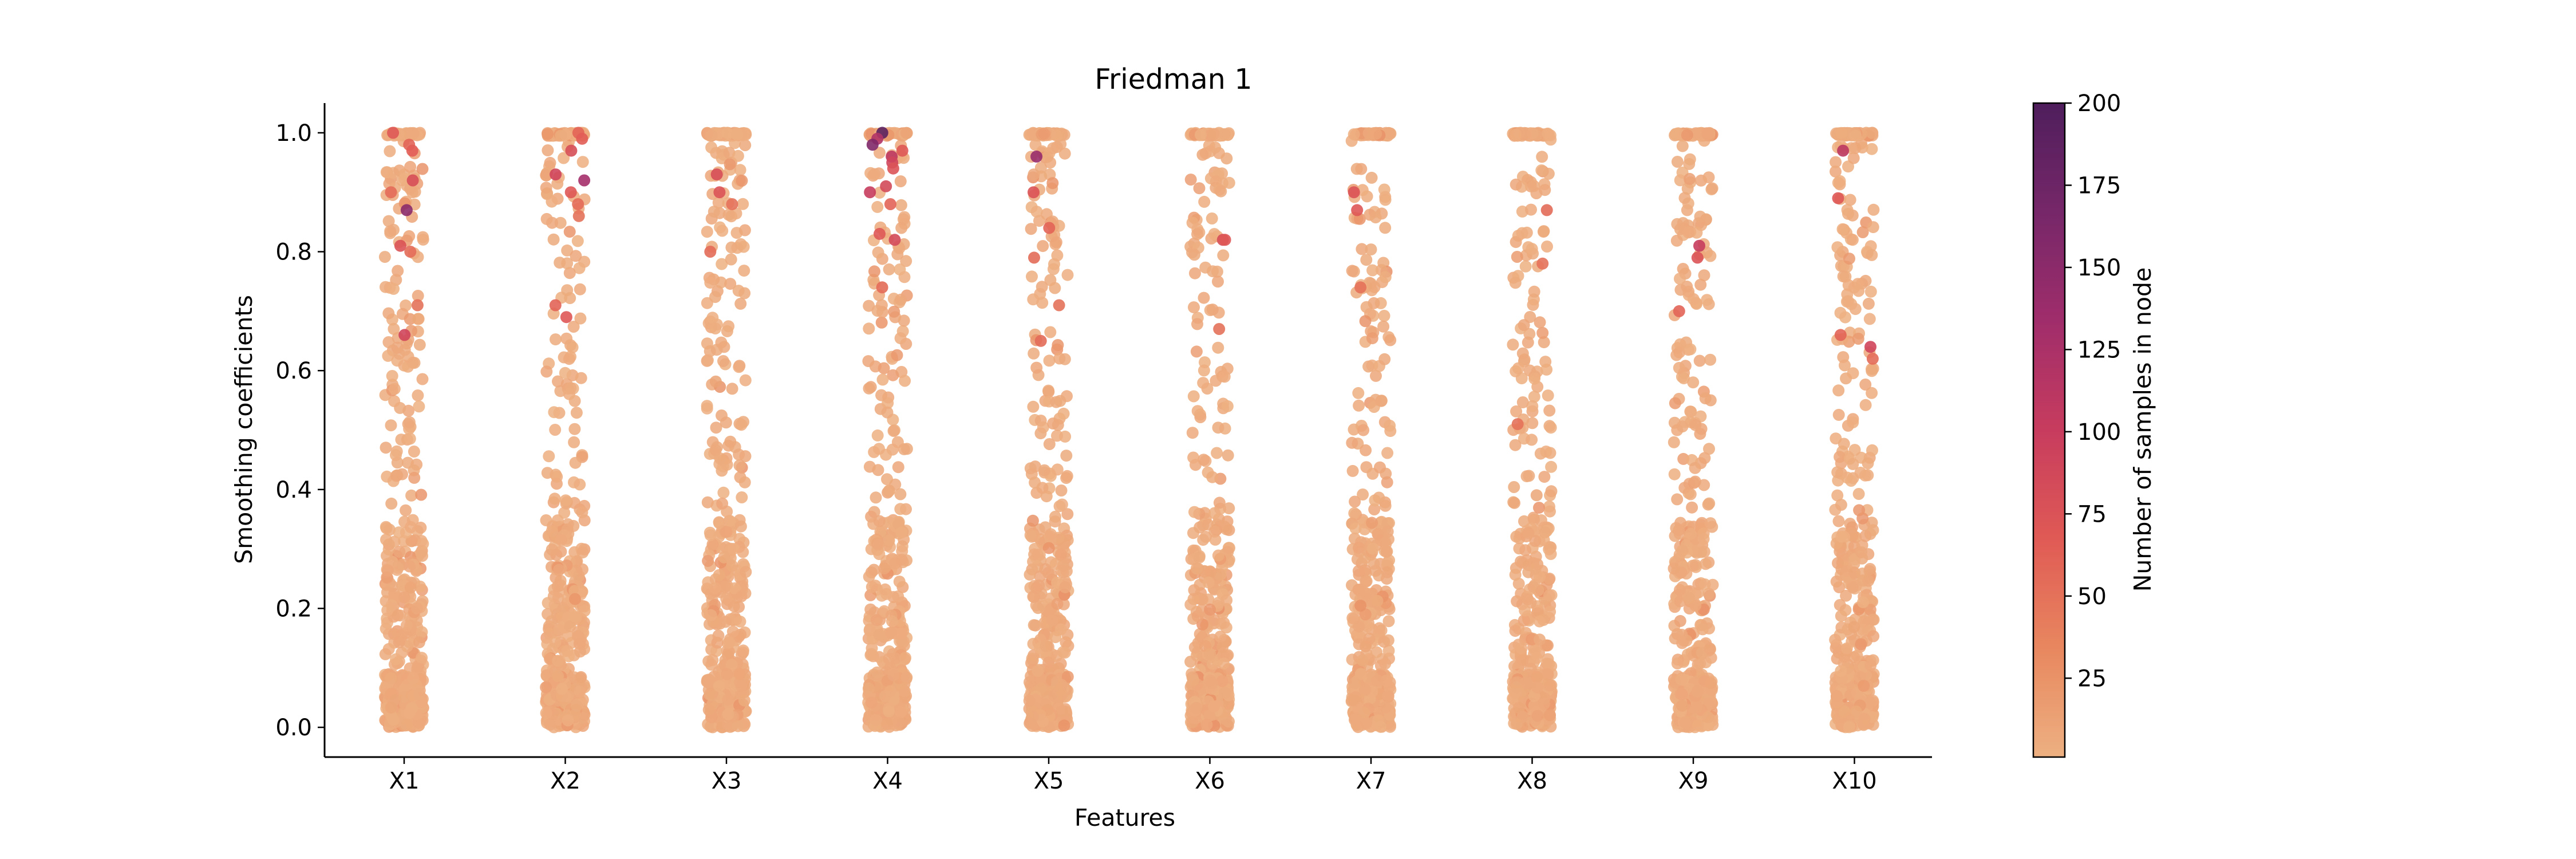  Describe the element at coordinates (2092, 597) in the screenshot. I see `colorbar-tick-label: 50` at that location.